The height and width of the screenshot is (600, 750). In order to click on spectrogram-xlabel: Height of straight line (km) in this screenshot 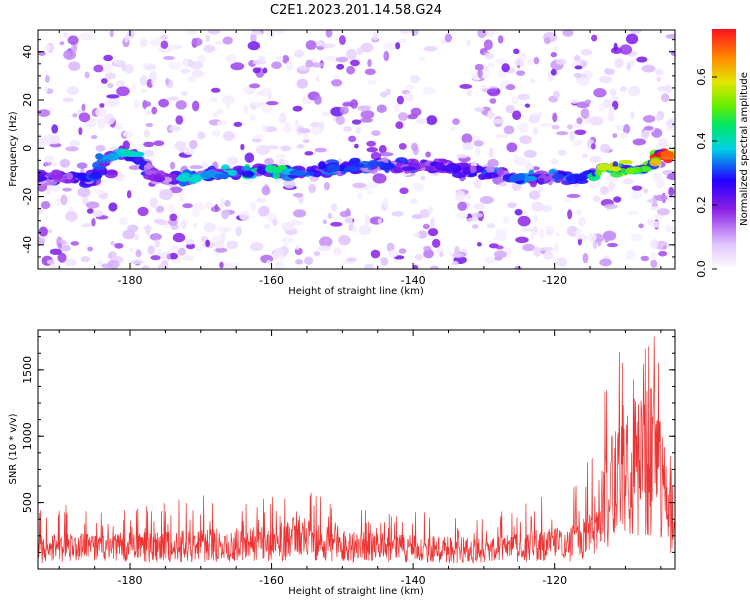, I will do `click(356, 291)`.